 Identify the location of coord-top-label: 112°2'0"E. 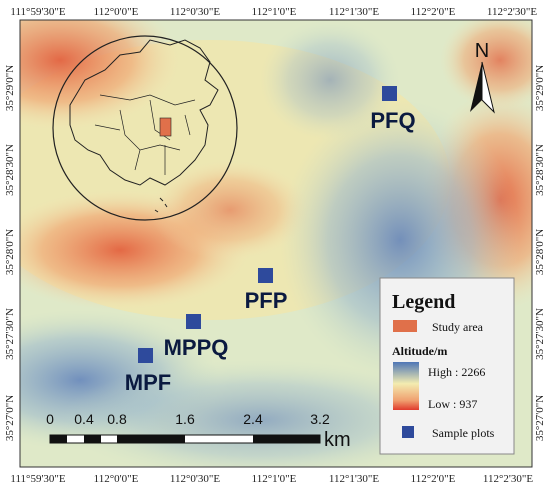
(433, 12).